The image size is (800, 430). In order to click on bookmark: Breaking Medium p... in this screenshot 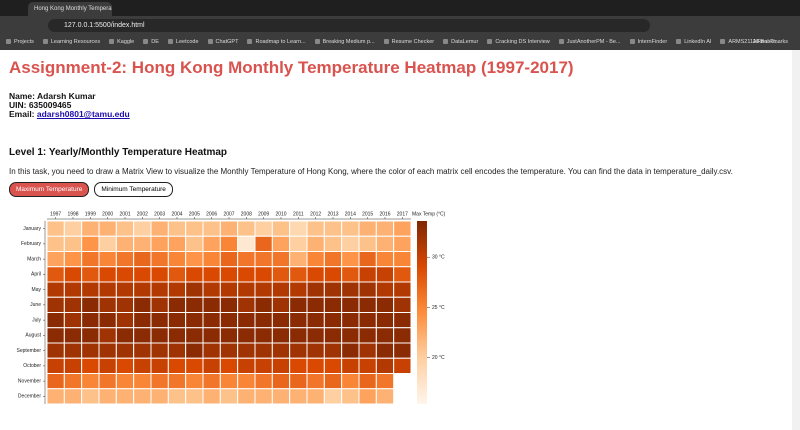, I will do `click(345, 42)`.